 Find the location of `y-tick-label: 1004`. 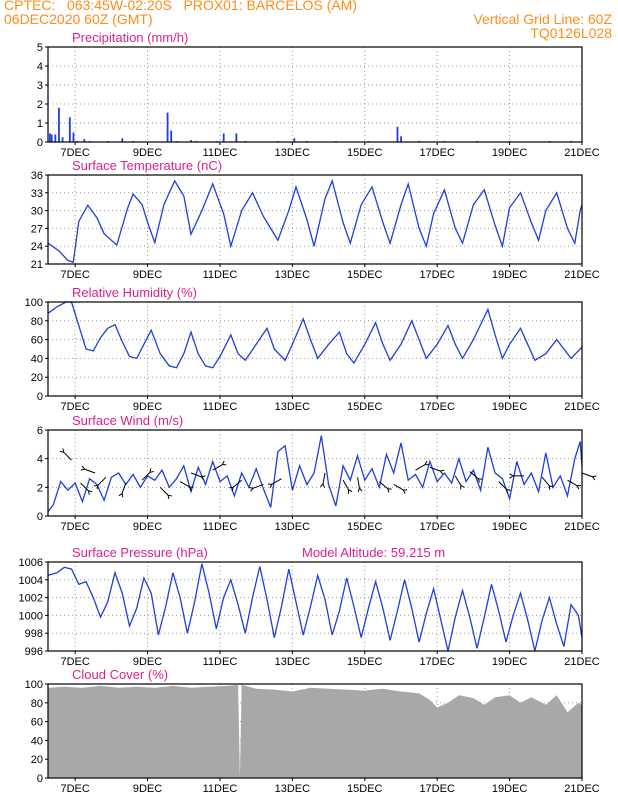

y-tick-label: 1004 is located at coordinates (31, 581).